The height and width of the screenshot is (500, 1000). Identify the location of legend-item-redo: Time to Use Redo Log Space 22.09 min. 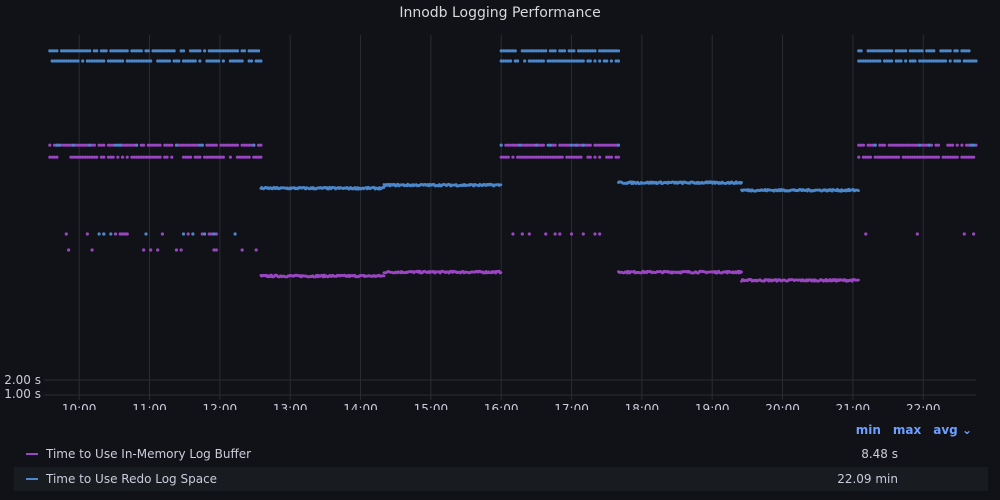
(501, 479).